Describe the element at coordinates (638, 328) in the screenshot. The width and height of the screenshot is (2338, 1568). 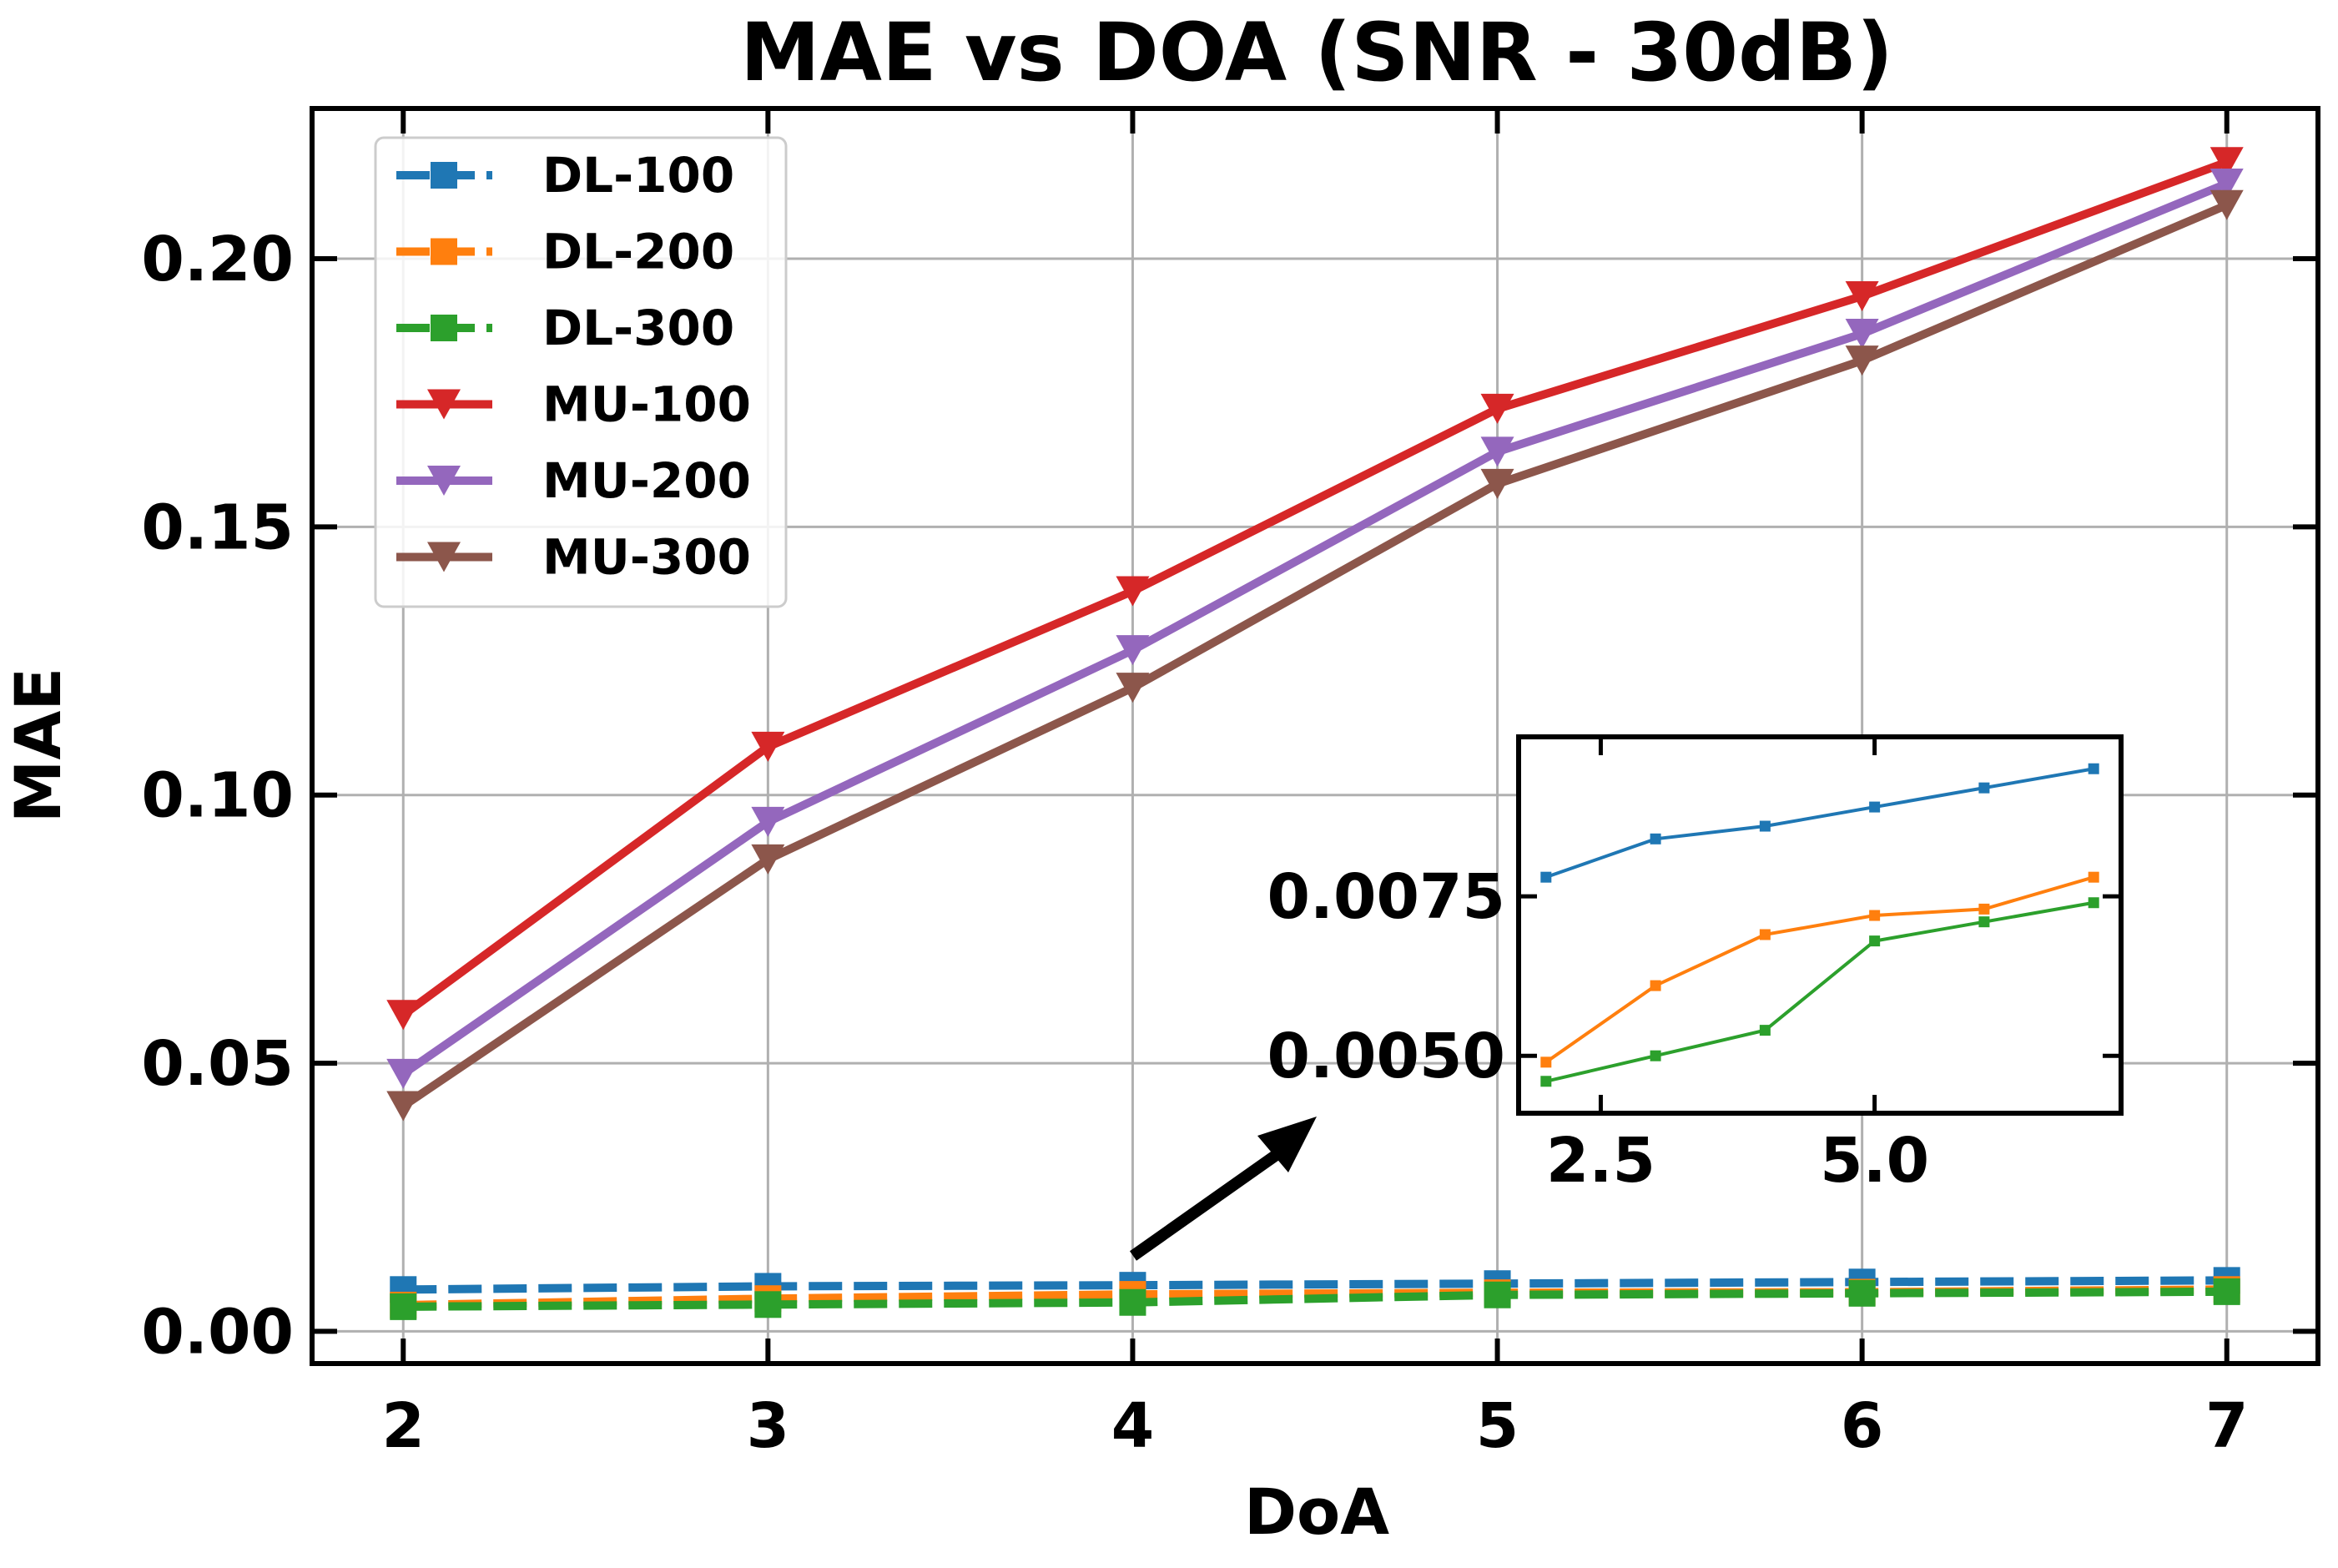
I see `legend-label-dl-300: DL-300` at that location.